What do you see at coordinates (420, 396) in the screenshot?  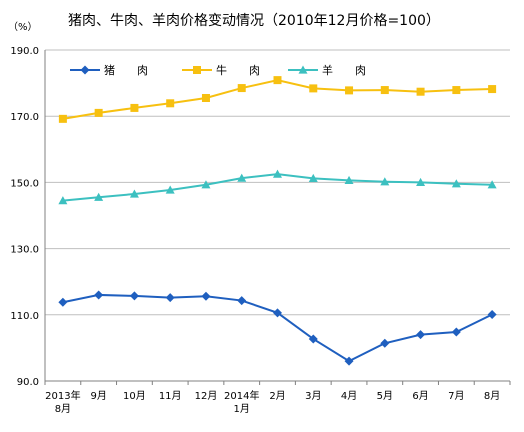 I see `x-tick-label: 6月` at bounding box center [420, 396].